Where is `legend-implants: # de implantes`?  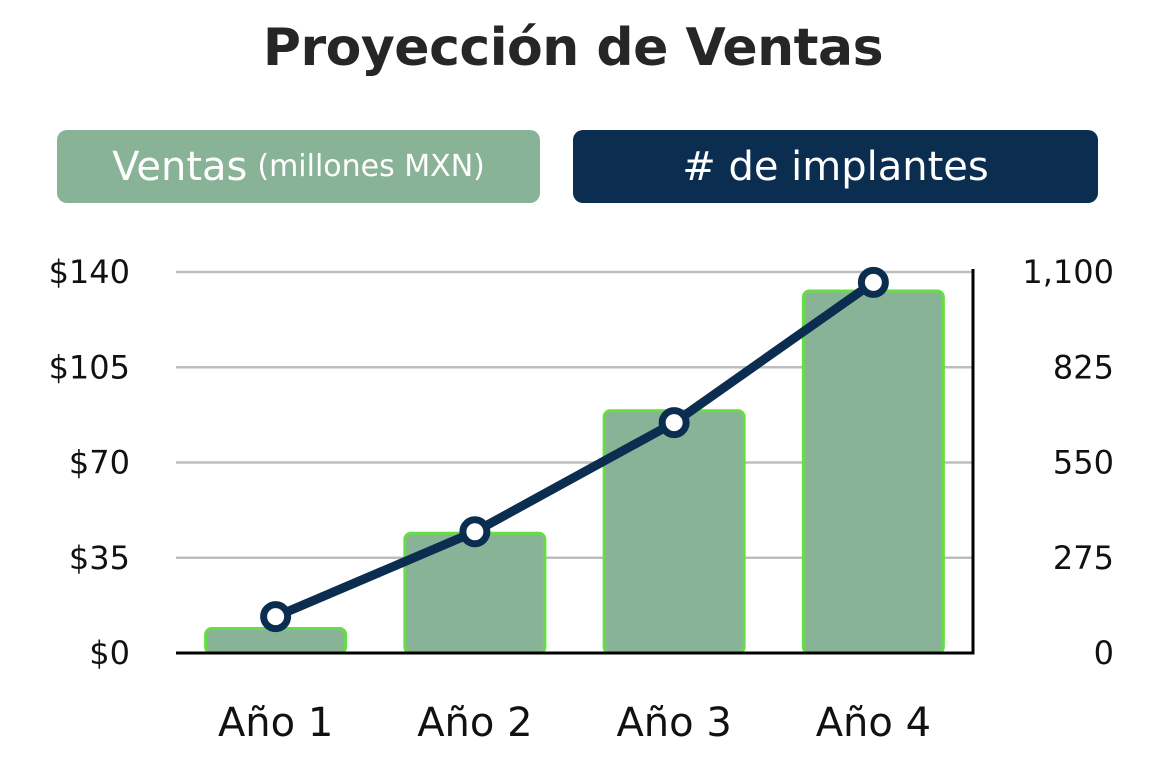
legend-implants: # de implantes is located at coordinates (835, 166).